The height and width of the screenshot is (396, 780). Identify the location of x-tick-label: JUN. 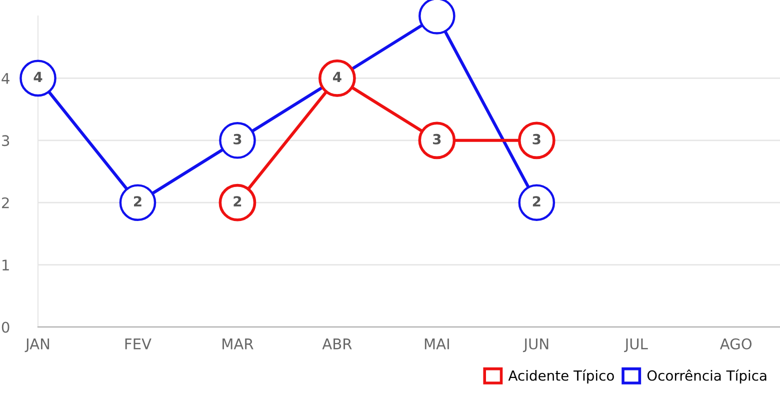
(535, 345).